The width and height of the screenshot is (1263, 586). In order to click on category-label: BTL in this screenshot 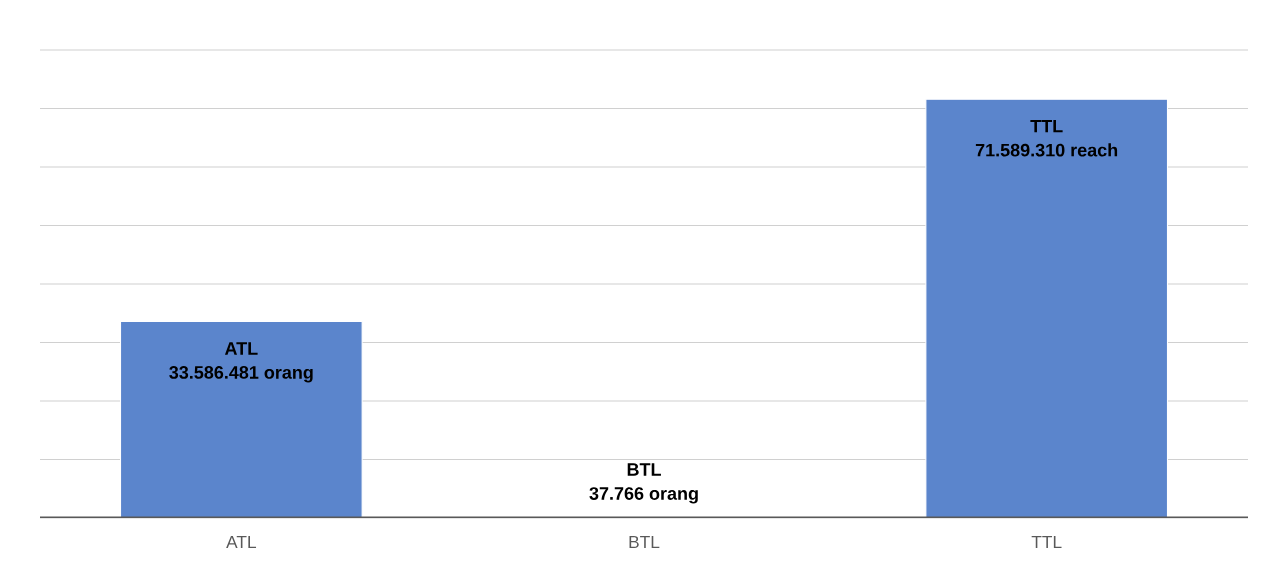, I will do `click(644, 469)`.